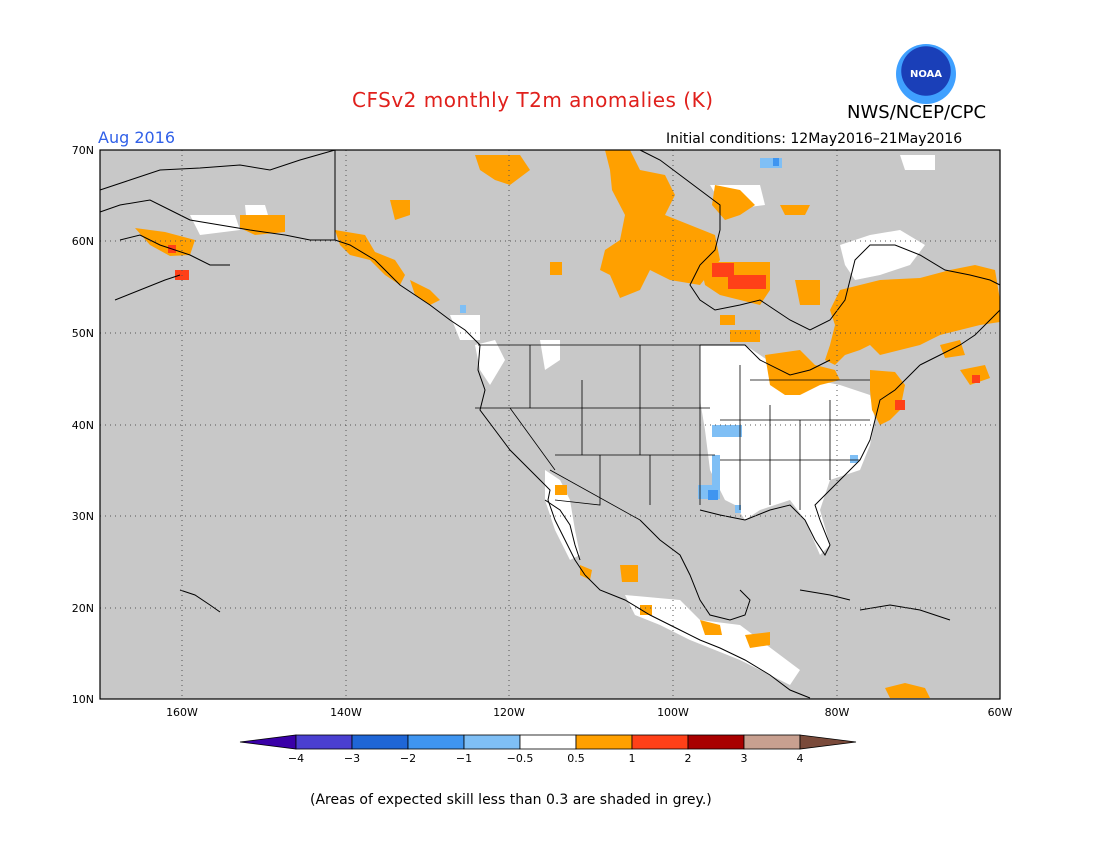 This screenshot has width=1100, height=850. What do you see at coordinates (800, 758) in the screenshot?
I see `colorbar-label: 4` at bounding box center [800, 758].